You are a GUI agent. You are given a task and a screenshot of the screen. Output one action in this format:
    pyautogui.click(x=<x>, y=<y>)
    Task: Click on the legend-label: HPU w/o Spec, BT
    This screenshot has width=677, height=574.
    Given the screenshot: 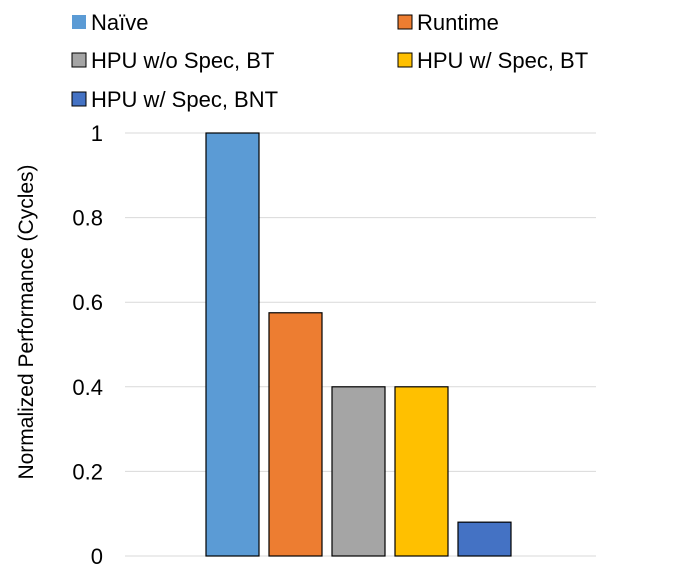 What is the action you would take?
    pyautogui.click(x=182, y=60)
    